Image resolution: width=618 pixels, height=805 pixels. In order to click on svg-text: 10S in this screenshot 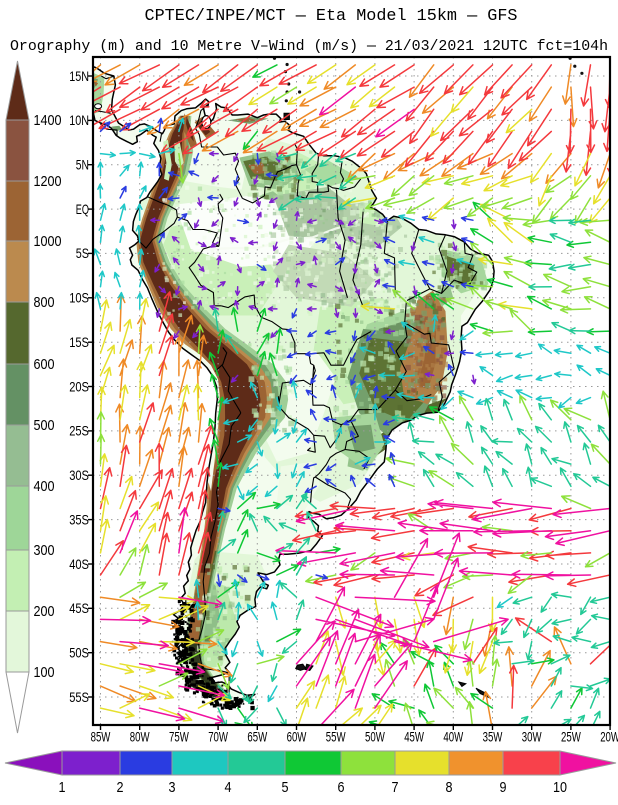, I will do `click(79, 298)`.